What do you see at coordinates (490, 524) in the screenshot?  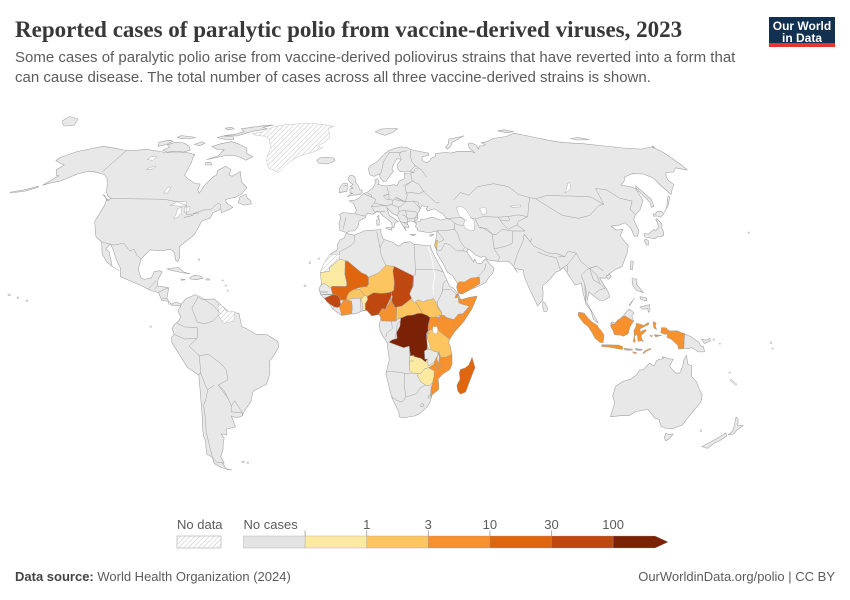 I see `svg-text: 10` at bounding box center [490, 524].